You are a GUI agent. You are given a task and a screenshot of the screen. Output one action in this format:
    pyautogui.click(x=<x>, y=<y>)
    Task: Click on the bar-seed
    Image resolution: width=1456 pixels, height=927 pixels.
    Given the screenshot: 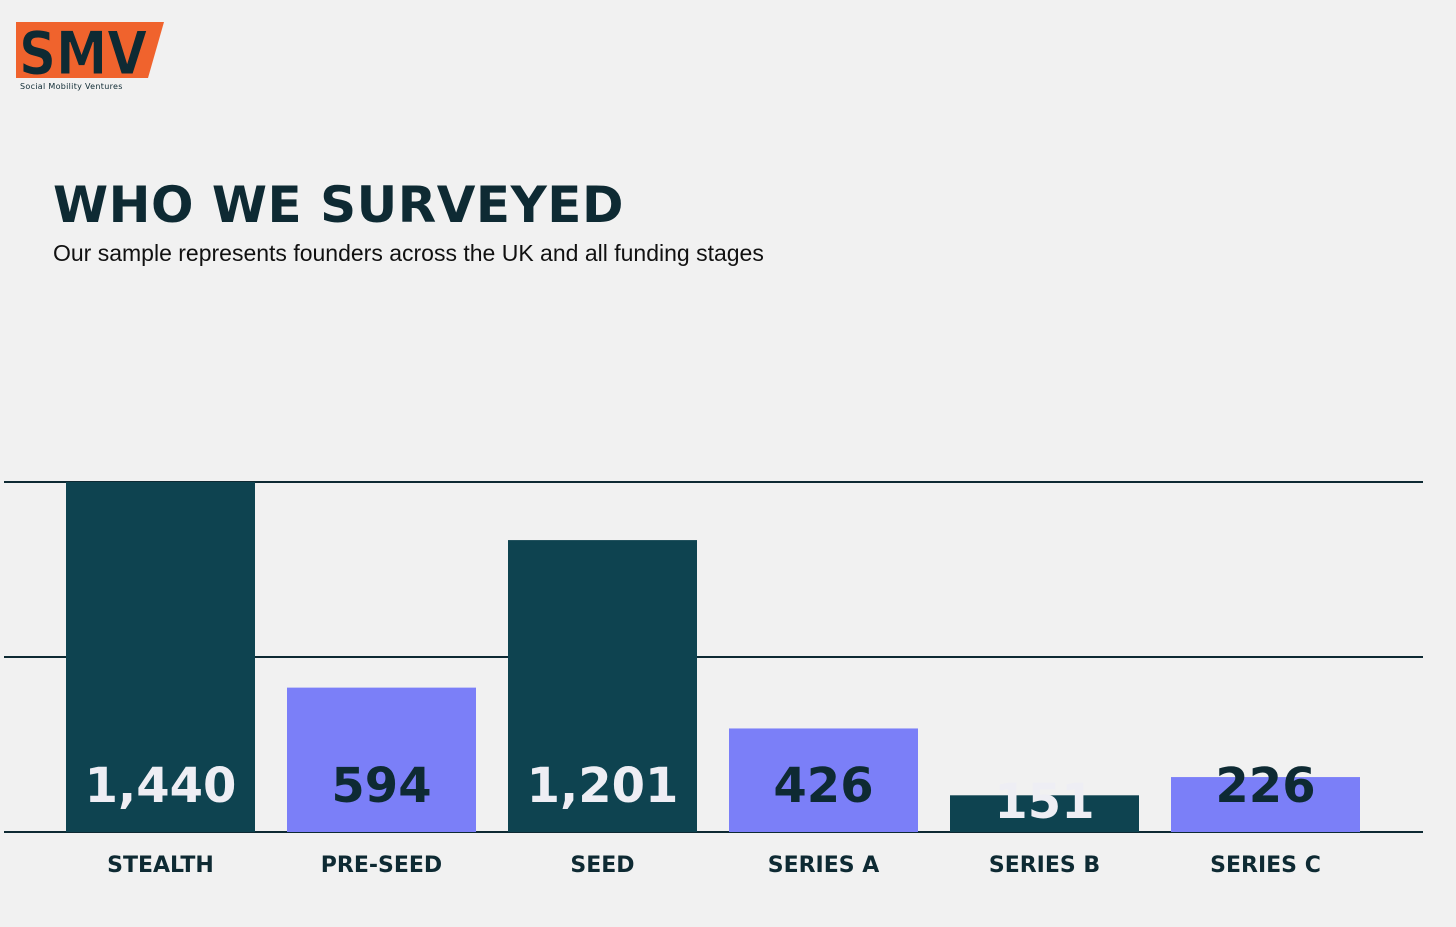 What is the action you would take?
    pyautogui.click(x=602, y=686)
    